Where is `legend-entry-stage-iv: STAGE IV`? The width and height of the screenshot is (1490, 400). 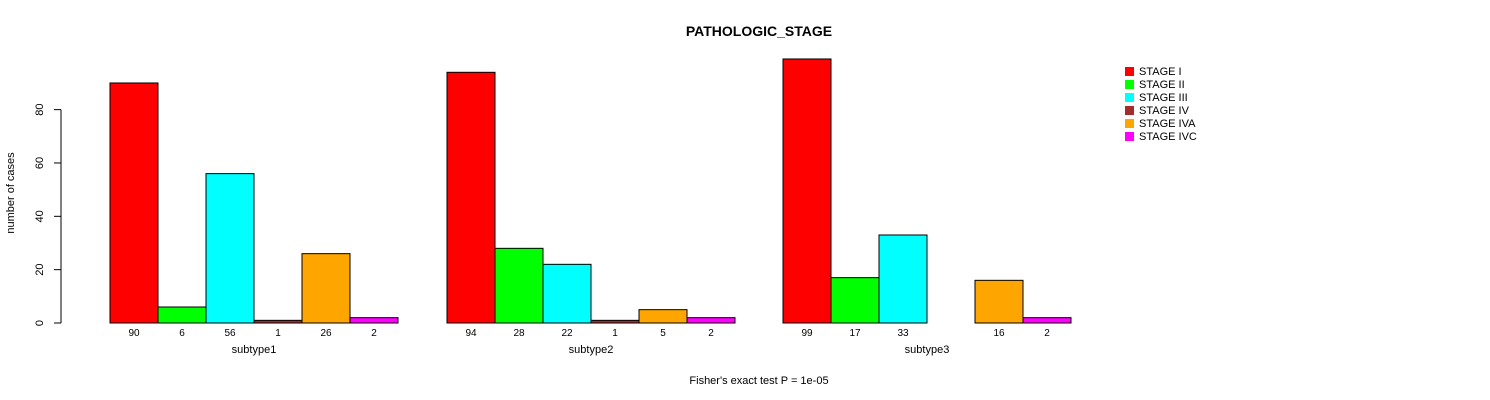 legend-entry-stage-iv: STAGE IV is located at coordinates (1164, 111).